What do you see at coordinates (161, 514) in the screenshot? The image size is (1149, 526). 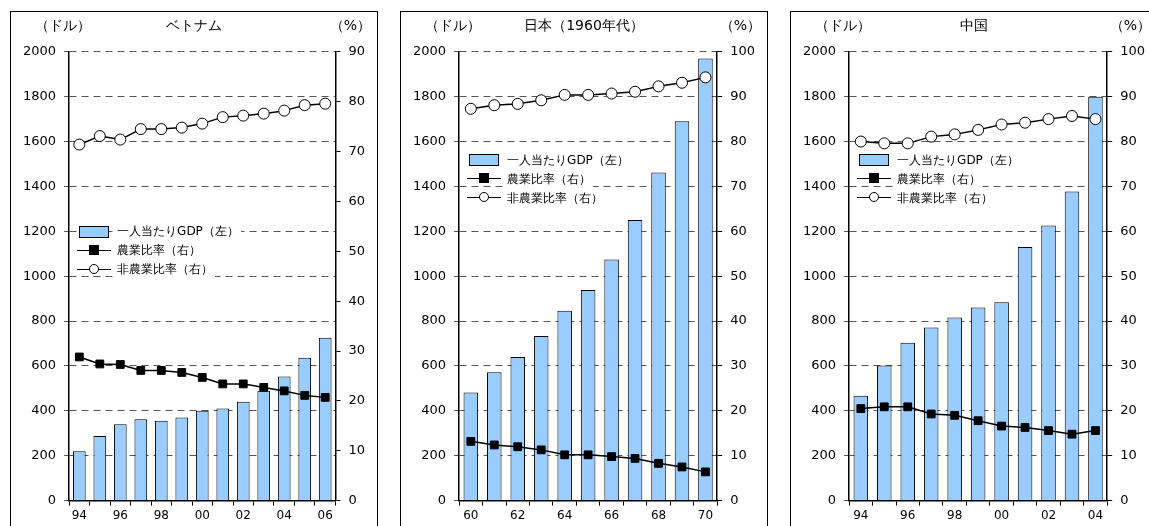 I see `x-tick-label: 98` at bounding box center [161, 514].